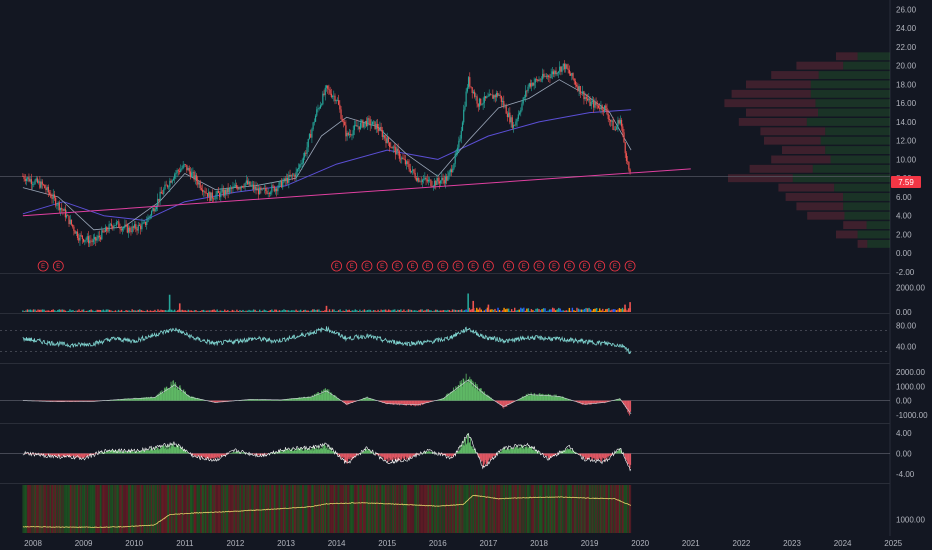 This screenshot has width=932, height=550. What do you see at coordinates (356, 192) in the screenshot?
I see `trendline` at bounding box center [356, 192].